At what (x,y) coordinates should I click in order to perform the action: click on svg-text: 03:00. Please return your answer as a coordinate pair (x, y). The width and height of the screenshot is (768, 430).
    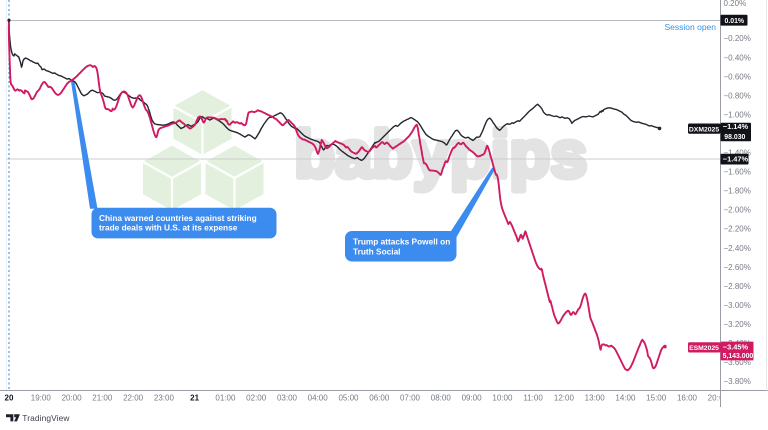
    Looking at the image, I should click on (287, 398).